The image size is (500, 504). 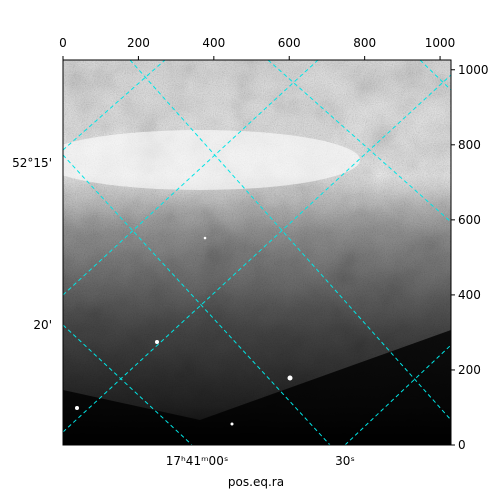 What do you see at coordinates (345, 461) in the screenshot?
I see `wcs-label: 30ˢ` at bounding box center [345, 461].